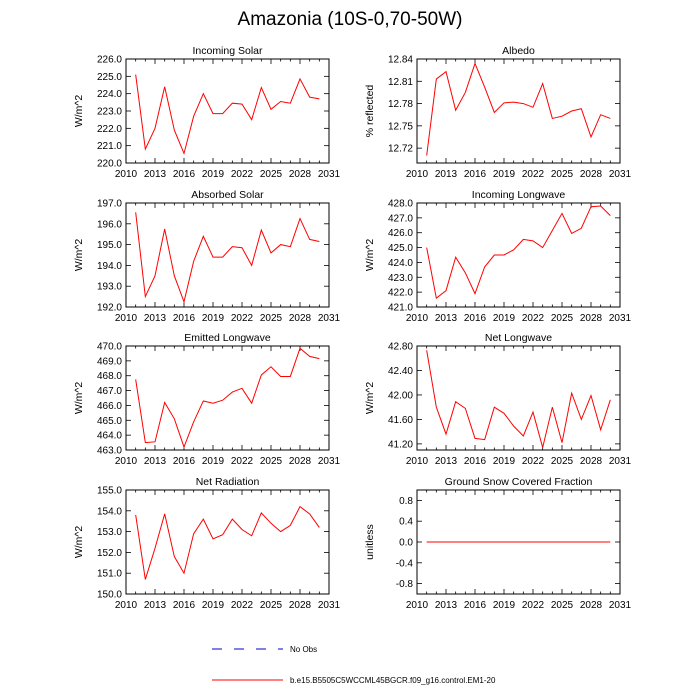  What do you see at coordinates (400, 104) in the screenshot?
I see `y-tick-label: 12.78` at bounding box center [400, 104].